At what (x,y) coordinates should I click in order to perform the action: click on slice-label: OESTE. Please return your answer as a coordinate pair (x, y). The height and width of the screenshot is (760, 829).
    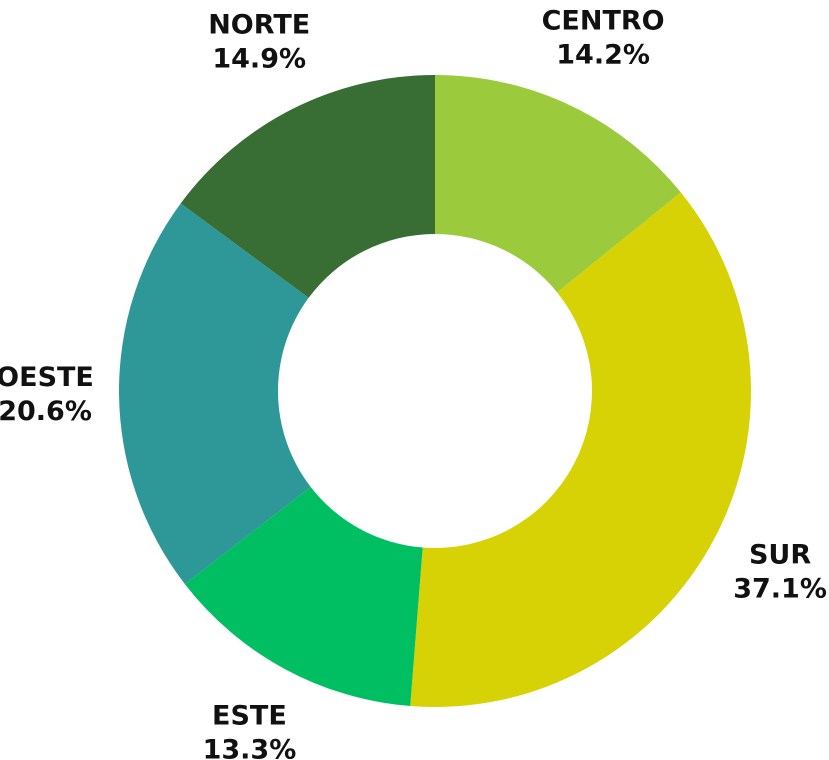
    Looking at the image, I should click on (47, 377).